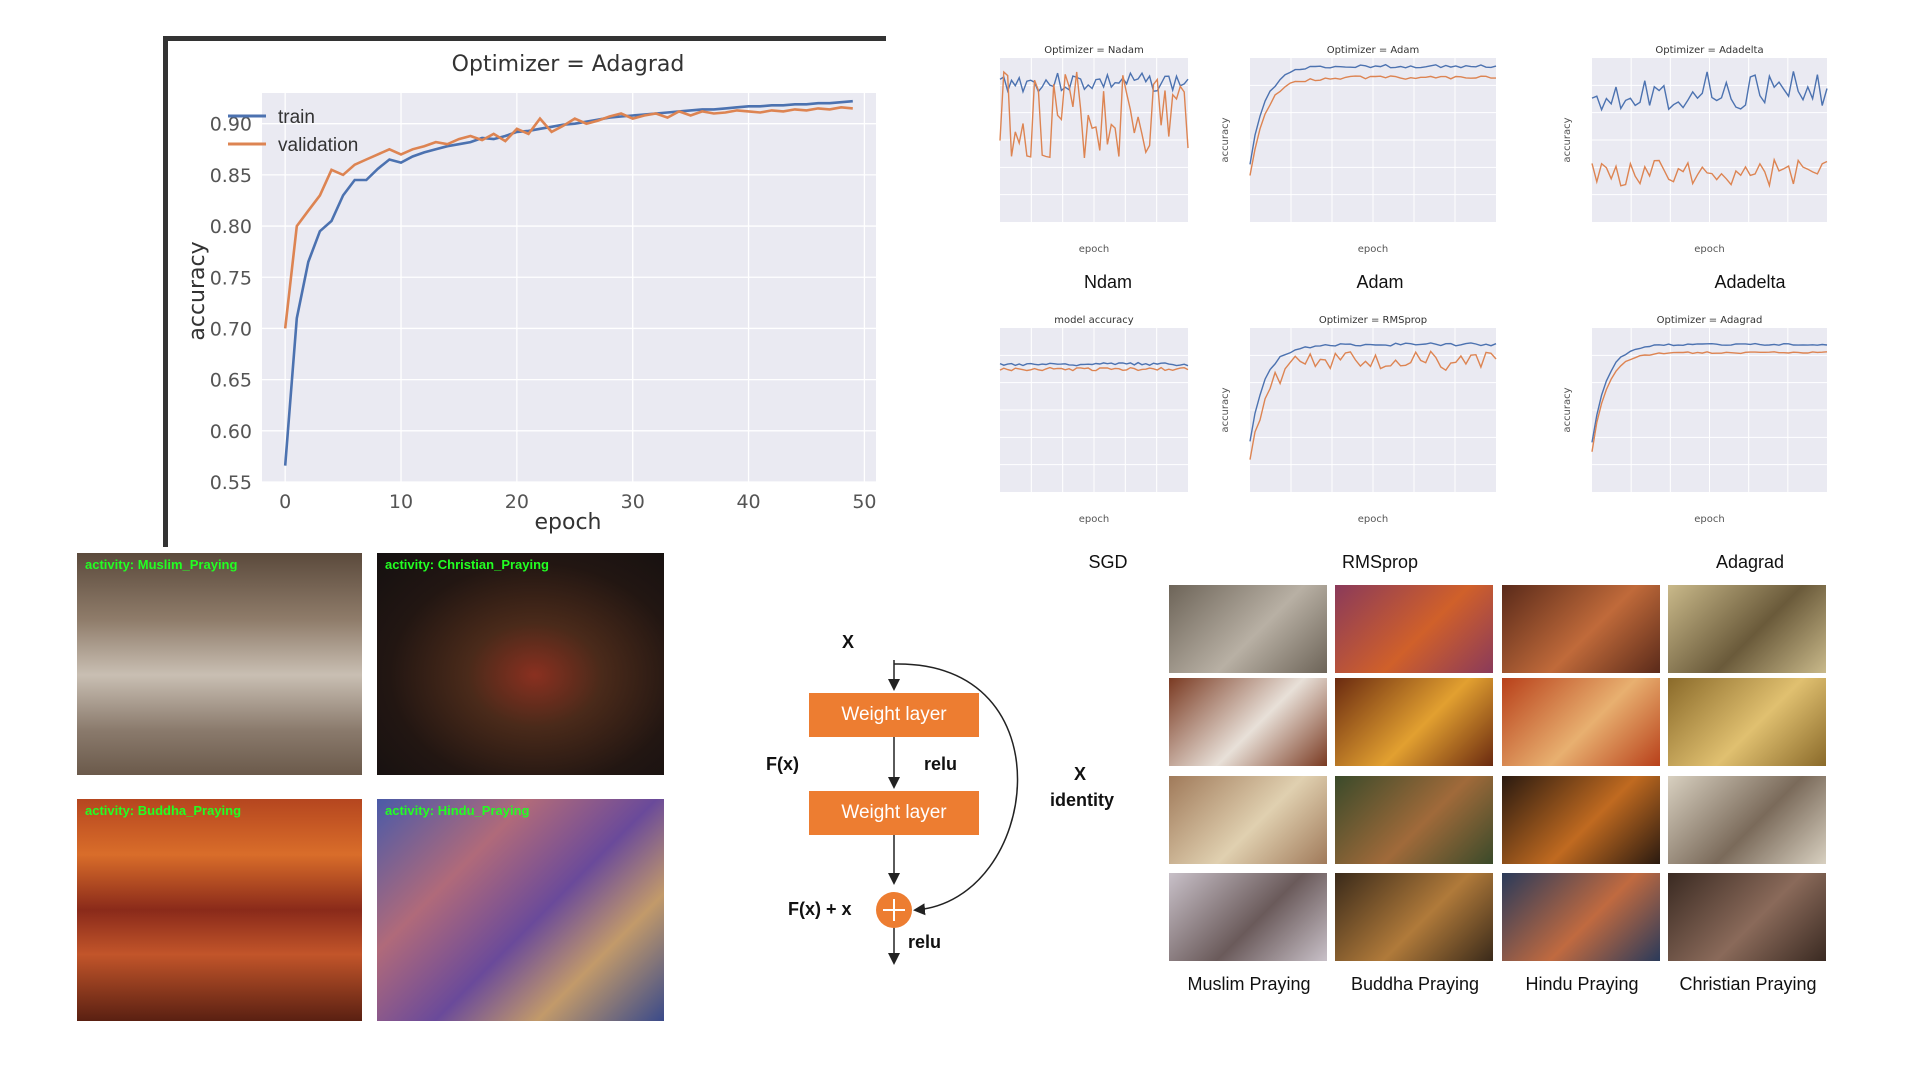 This screenshot has height=1080, width=1920. What do you see at coordinates (293, 131) in the screenshot?
I see `legend: train validation` at bounding box center [293, 131].